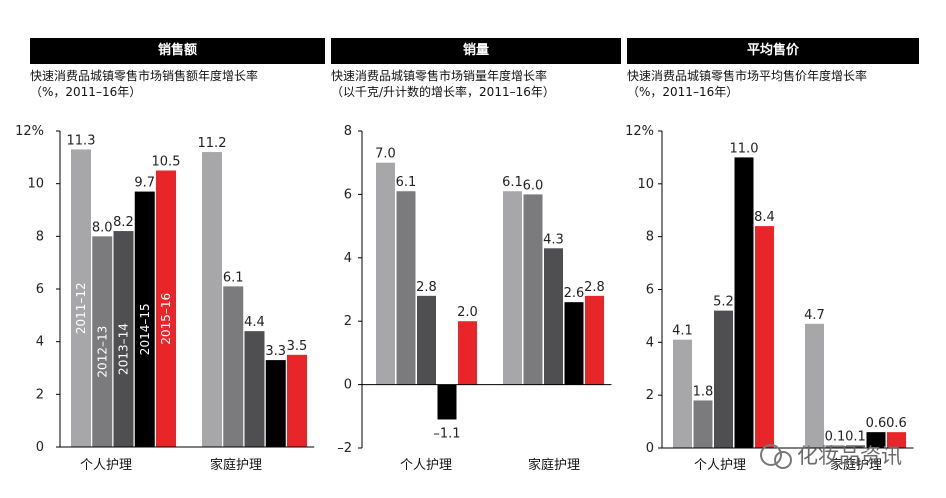  What do you see at coordinates (348, 194) in the screenshot?
I see `volume-y-tick-label: 6` at bounding box center [348, 194].